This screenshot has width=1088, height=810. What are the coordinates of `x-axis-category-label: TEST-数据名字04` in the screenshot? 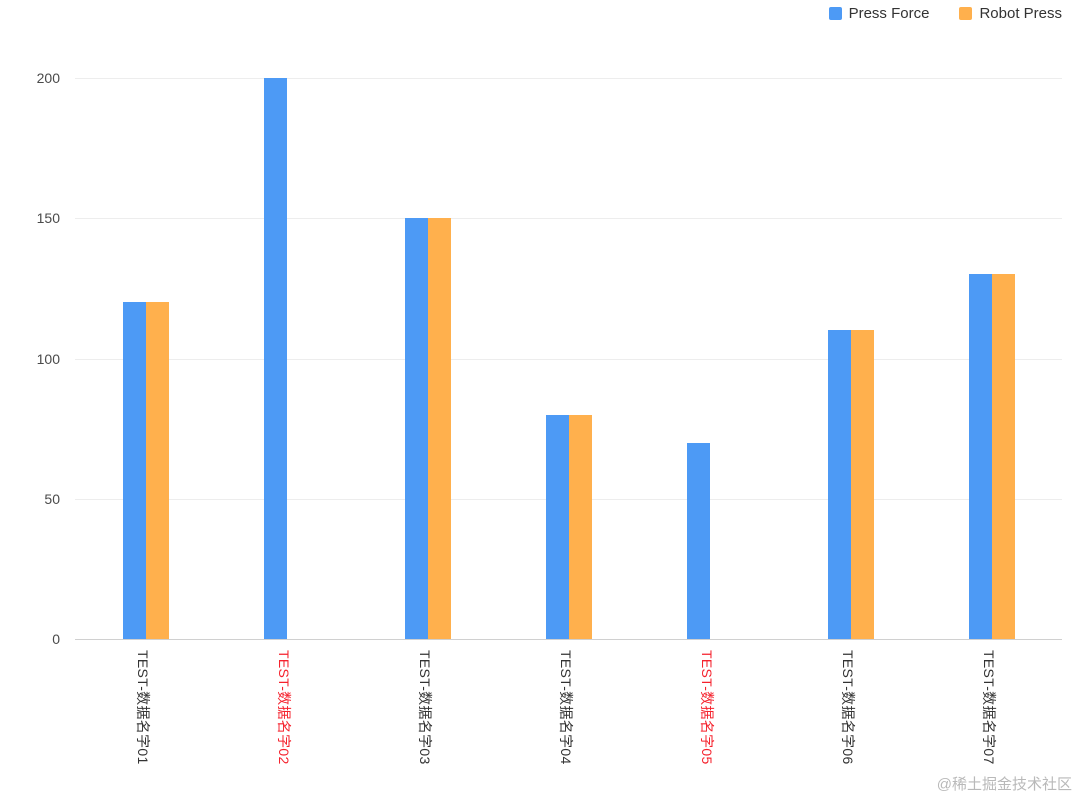 It's located at (566, 707).